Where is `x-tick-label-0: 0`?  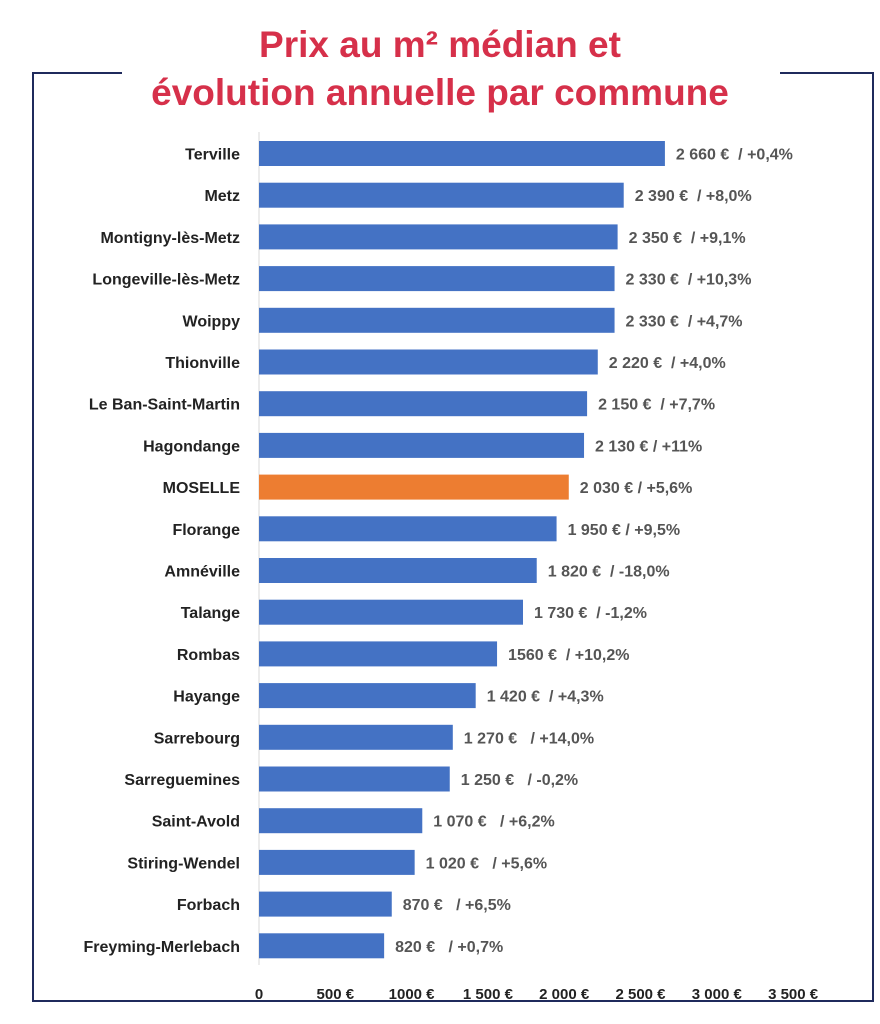
x-tick-label-0: 0 is located at coordinates (259, 994).